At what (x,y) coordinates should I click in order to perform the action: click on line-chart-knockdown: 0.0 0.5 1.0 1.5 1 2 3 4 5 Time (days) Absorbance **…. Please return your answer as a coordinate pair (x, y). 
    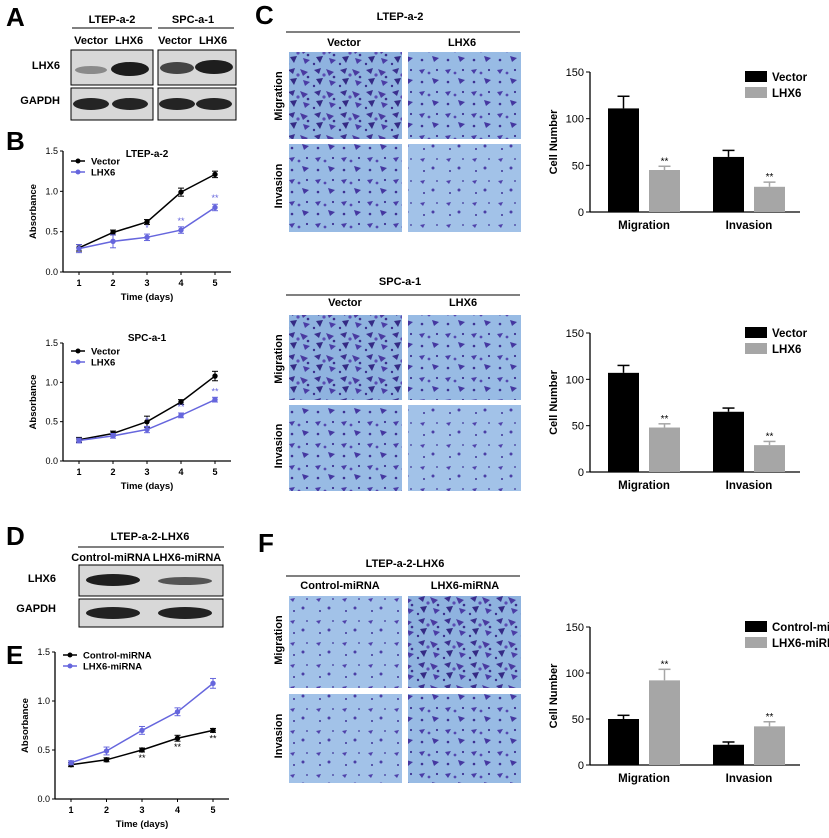
    Looking at the image, I should click on (124, 738).